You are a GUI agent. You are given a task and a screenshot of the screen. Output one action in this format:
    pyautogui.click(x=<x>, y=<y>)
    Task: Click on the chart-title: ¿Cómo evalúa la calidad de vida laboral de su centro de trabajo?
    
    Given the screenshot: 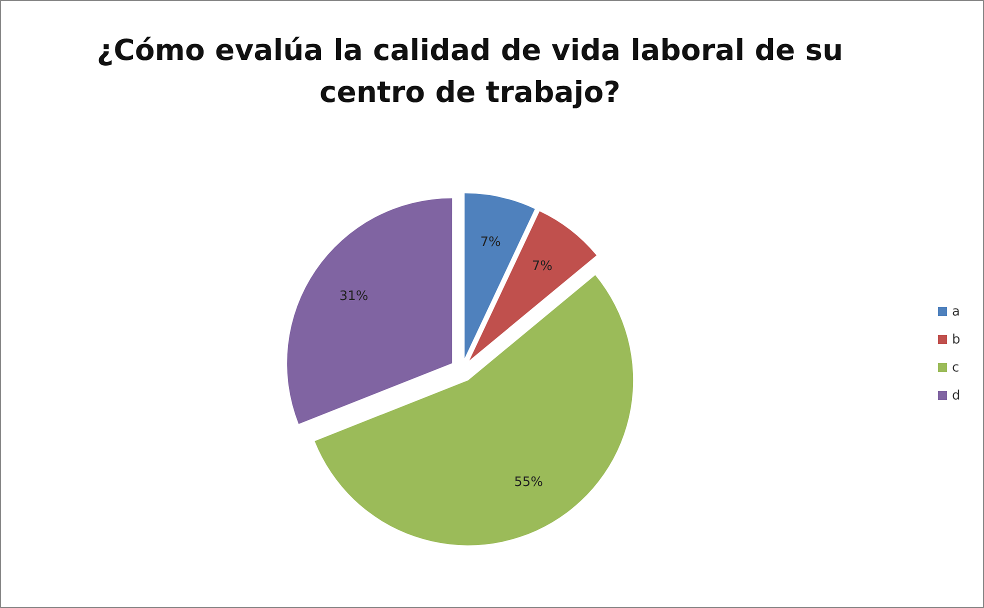 What is the action you would take?
    pyautogui.click(x=470, y=71)
    